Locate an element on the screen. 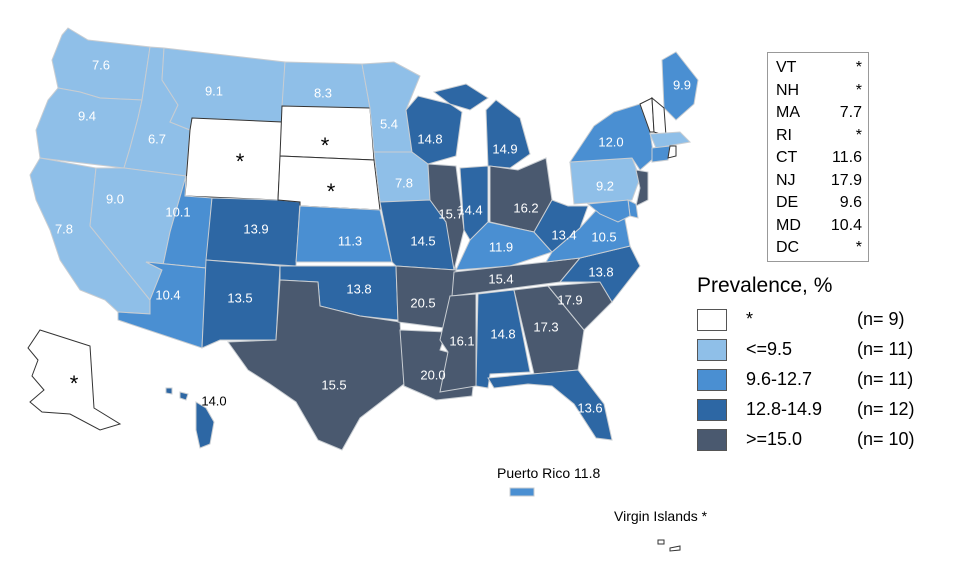  state-label-ut: 10.1 is located at coordinates (177, 211).